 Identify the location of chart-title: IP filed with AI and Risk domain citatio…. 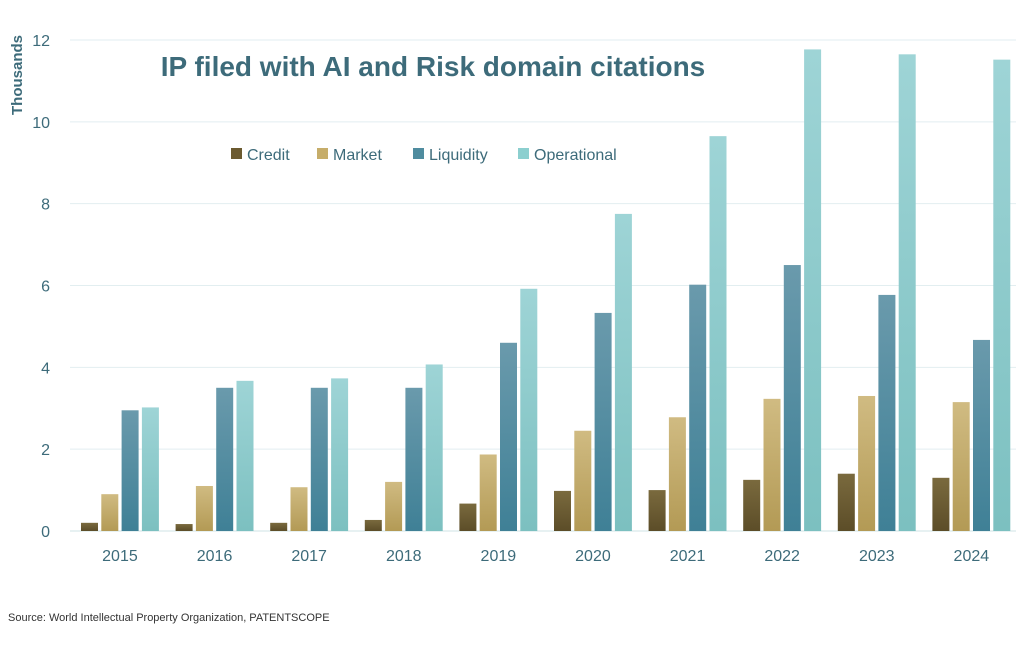
(433, 66).